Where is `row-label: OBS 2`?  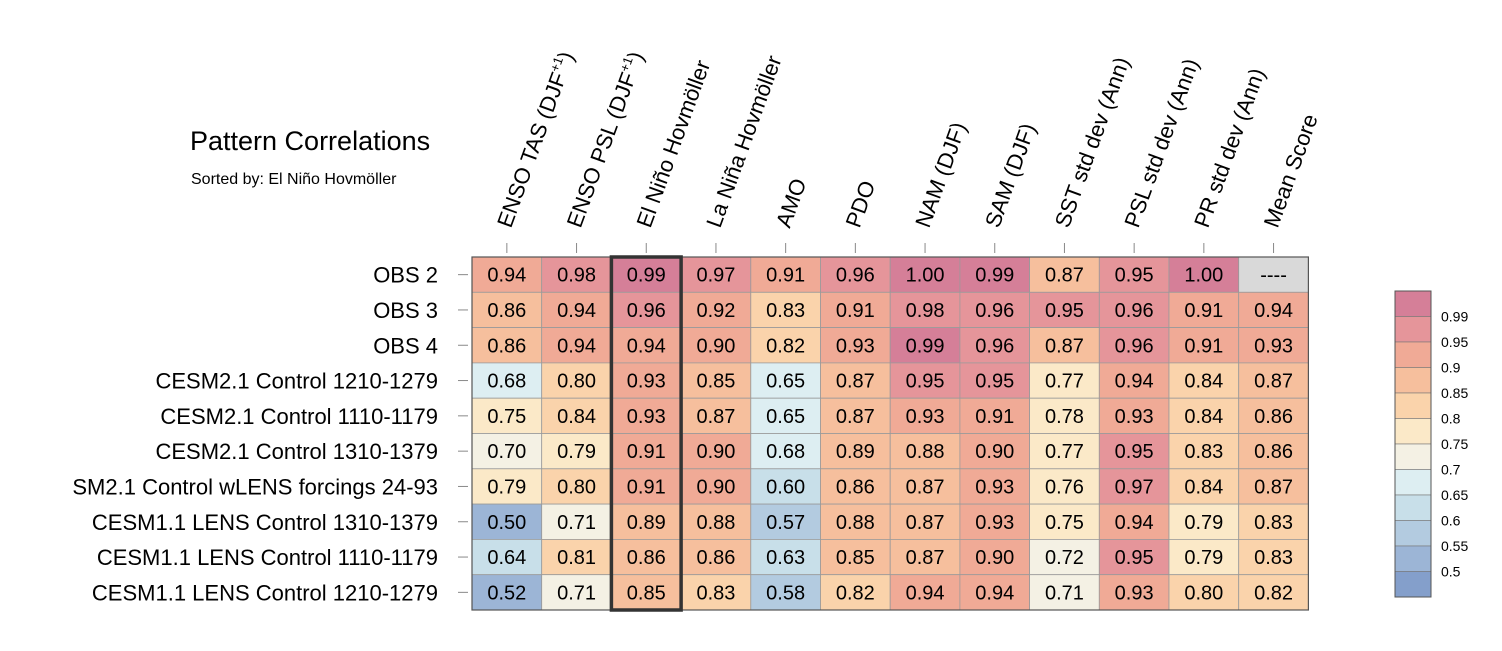 row-label: OBS 2 is located at coordinates (405, 275).